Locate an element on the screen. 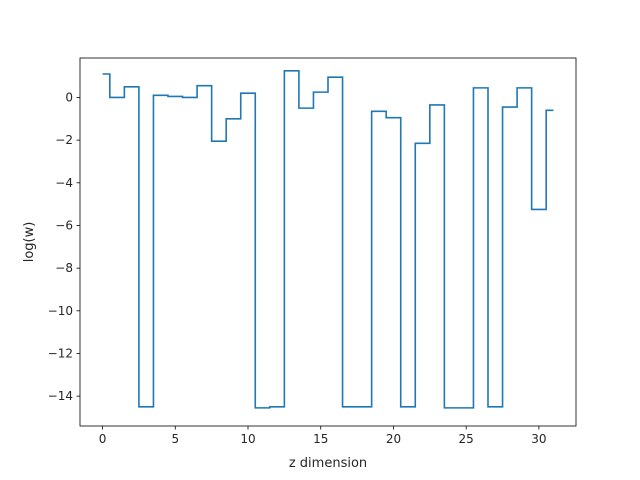 The image size is (640, 480). x-tick-label: 0 is located at coordinates (103, 439).